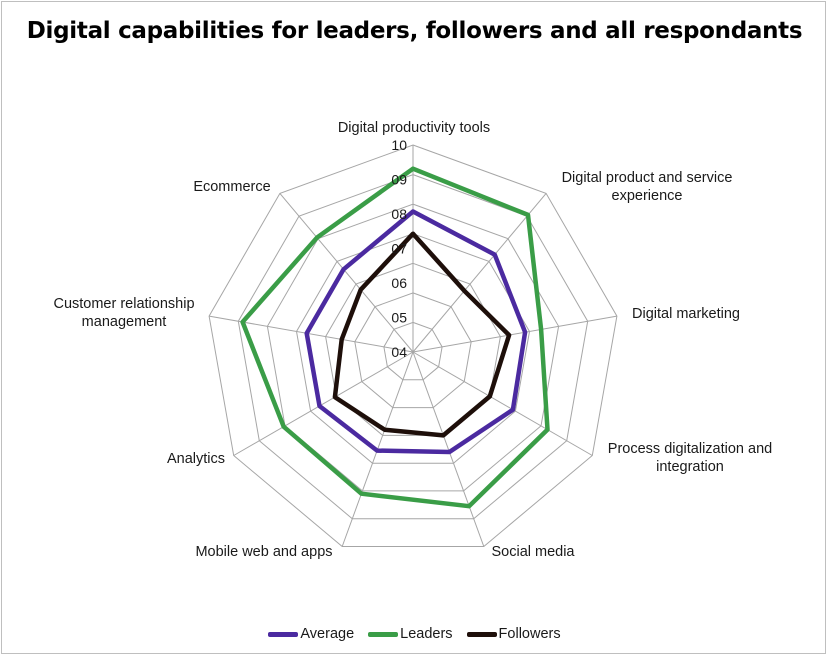 This screenshot has width=829, height=657. What do you see at coordinates (123, 313) in the screenshot?
I see `category-label: Customer relationship management` at bounding box center [123, 313].